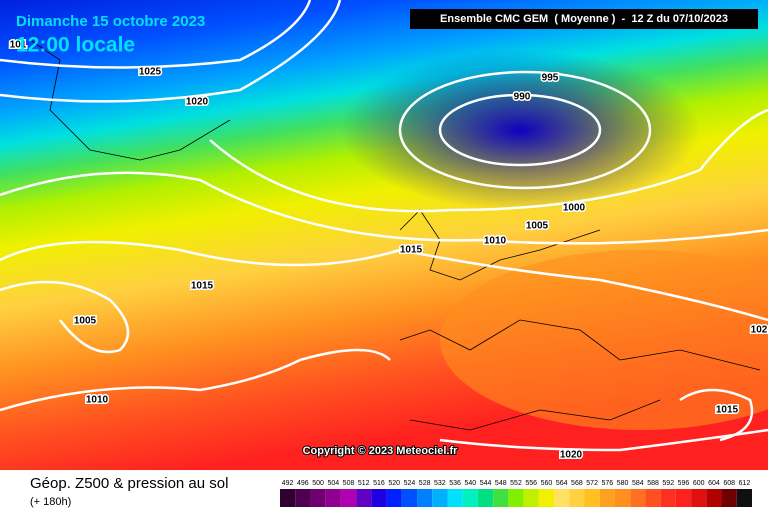 The width and height of the screenshot is (768, 517). I want to click on model-banner, so click(584, 19).